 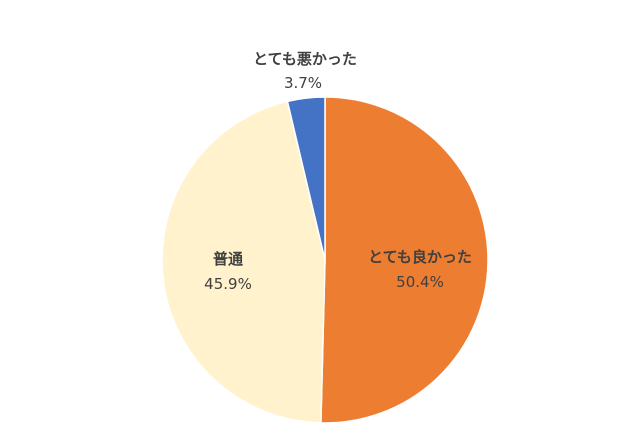 I want to click on slice-value-very-good: 50.4%, so click(x=420, y=282).